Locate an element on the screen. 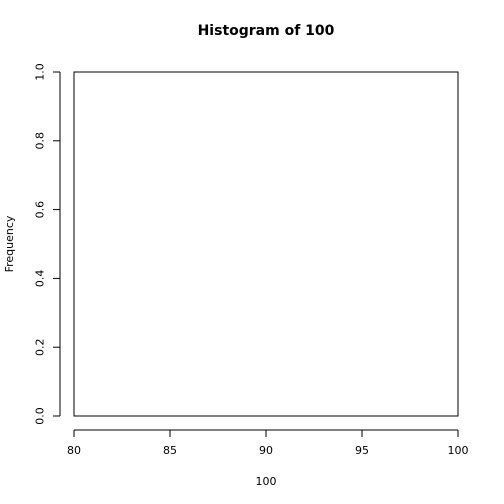 Image resolution: width=504 pixels, height=504 pixels. y-tick-label: 0.4 is located at coordinates (40, 279).